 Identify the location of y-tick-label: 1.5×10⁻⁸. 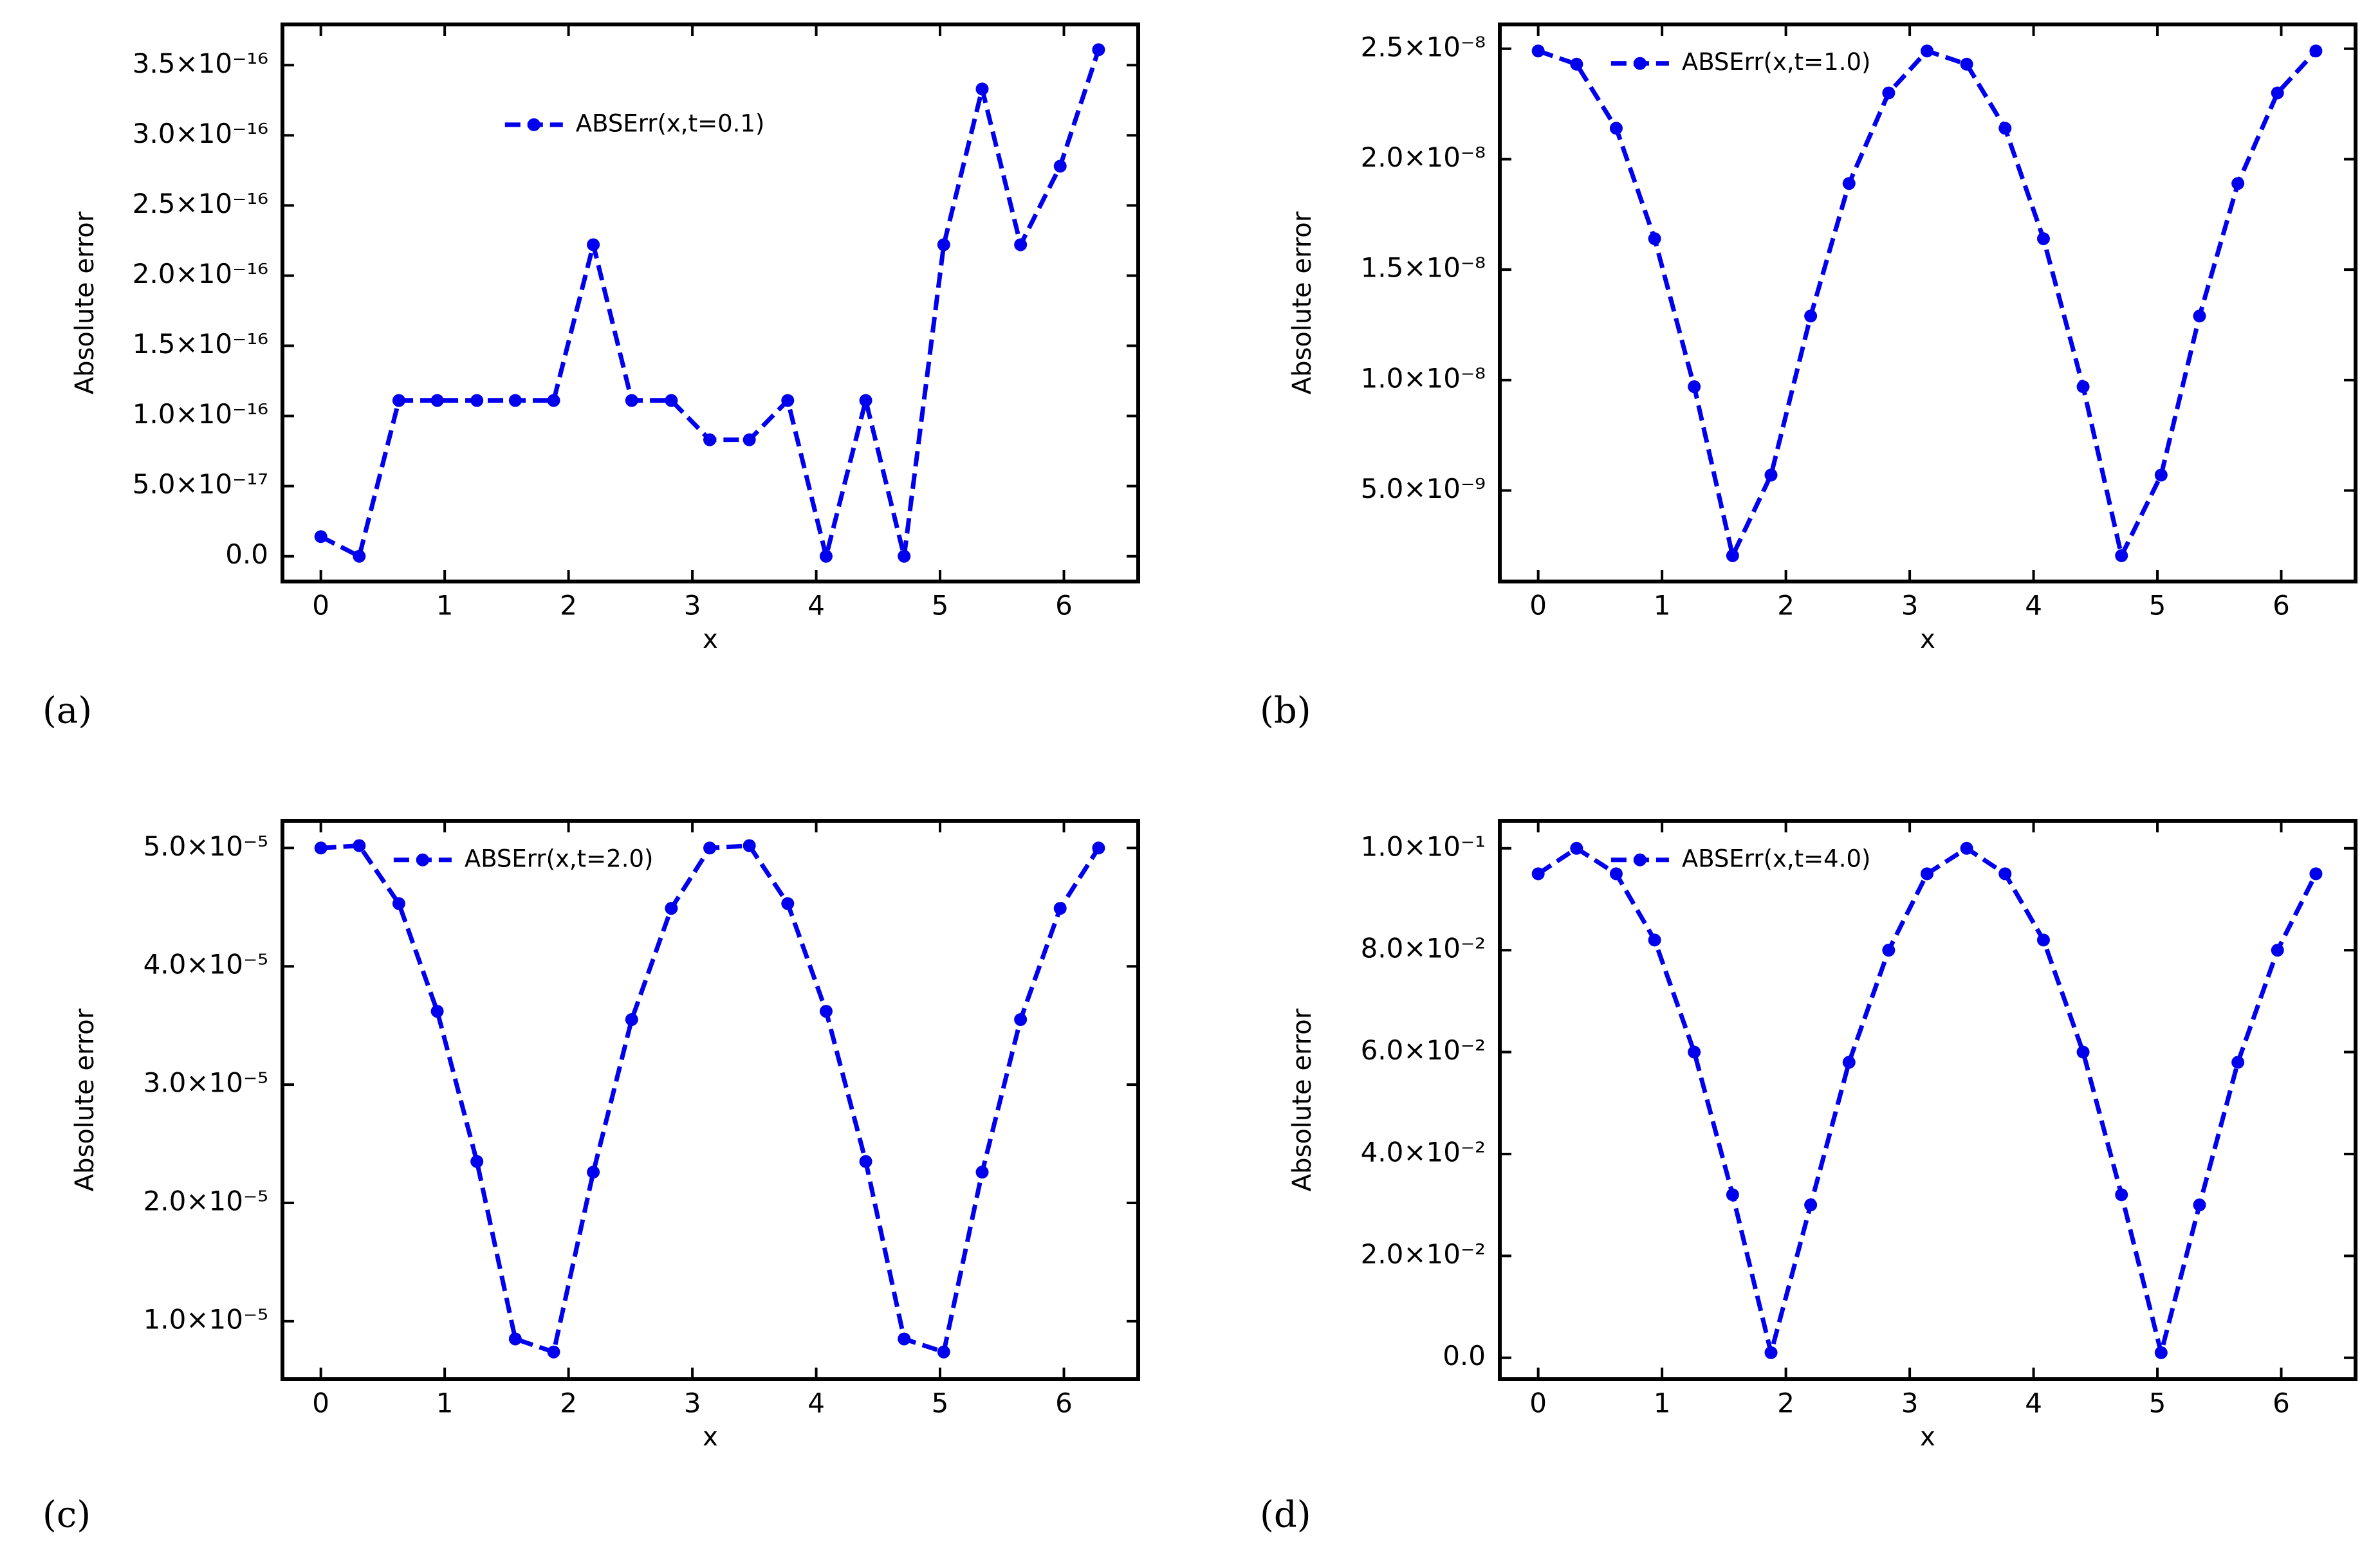
(1423, 268).